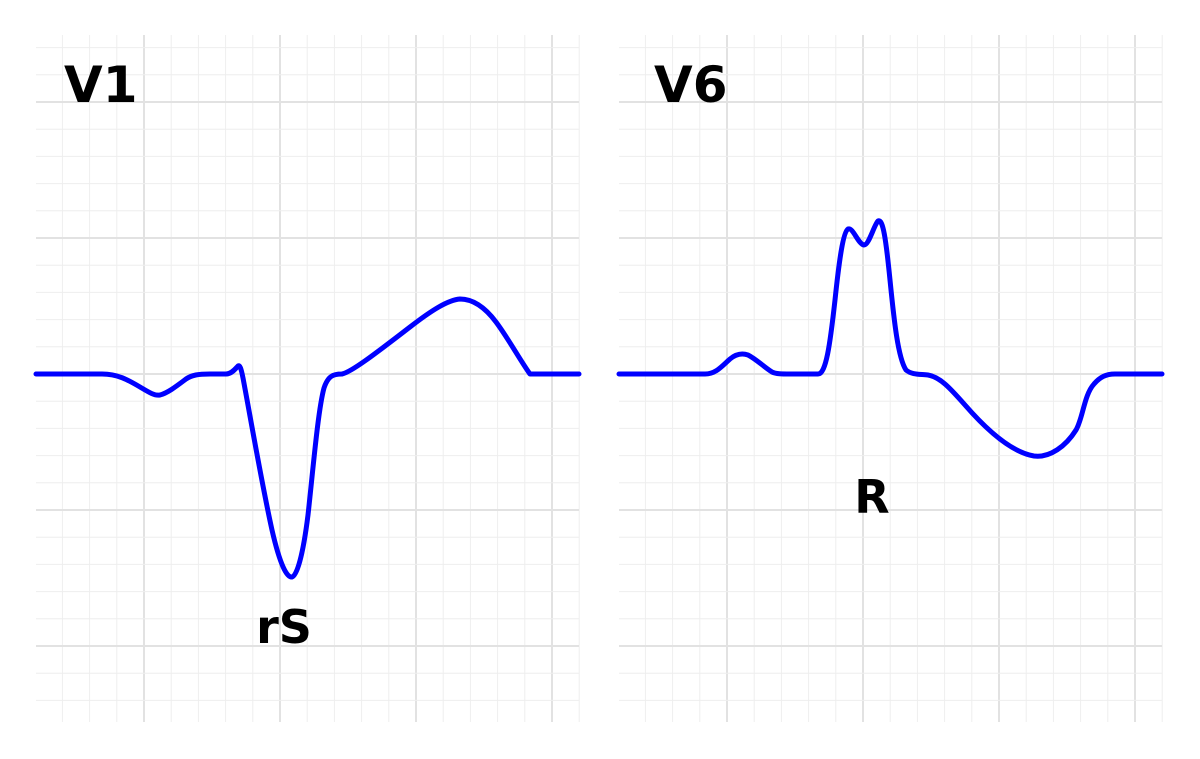  Describe the element at coordinates (691, 85) in the screenshot. I see `lead-label-v6: V6` at that location.